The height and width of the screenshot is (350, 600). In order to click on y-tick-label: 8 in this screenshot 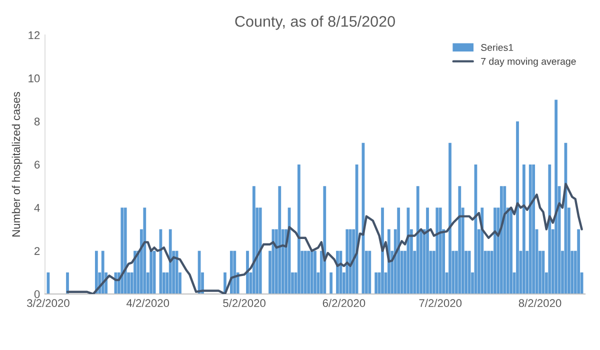, I will do `click(37, 122)`.